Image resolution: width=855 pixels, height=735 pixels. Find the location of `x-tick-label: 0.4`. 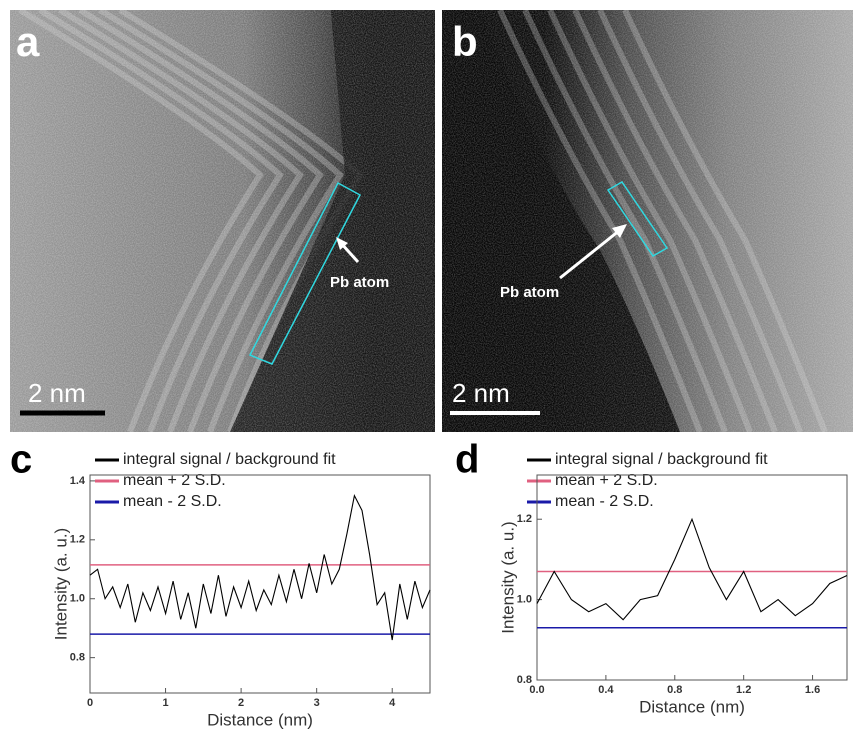

x-tick-label: 0.4 is located at coordinates (606, 690).